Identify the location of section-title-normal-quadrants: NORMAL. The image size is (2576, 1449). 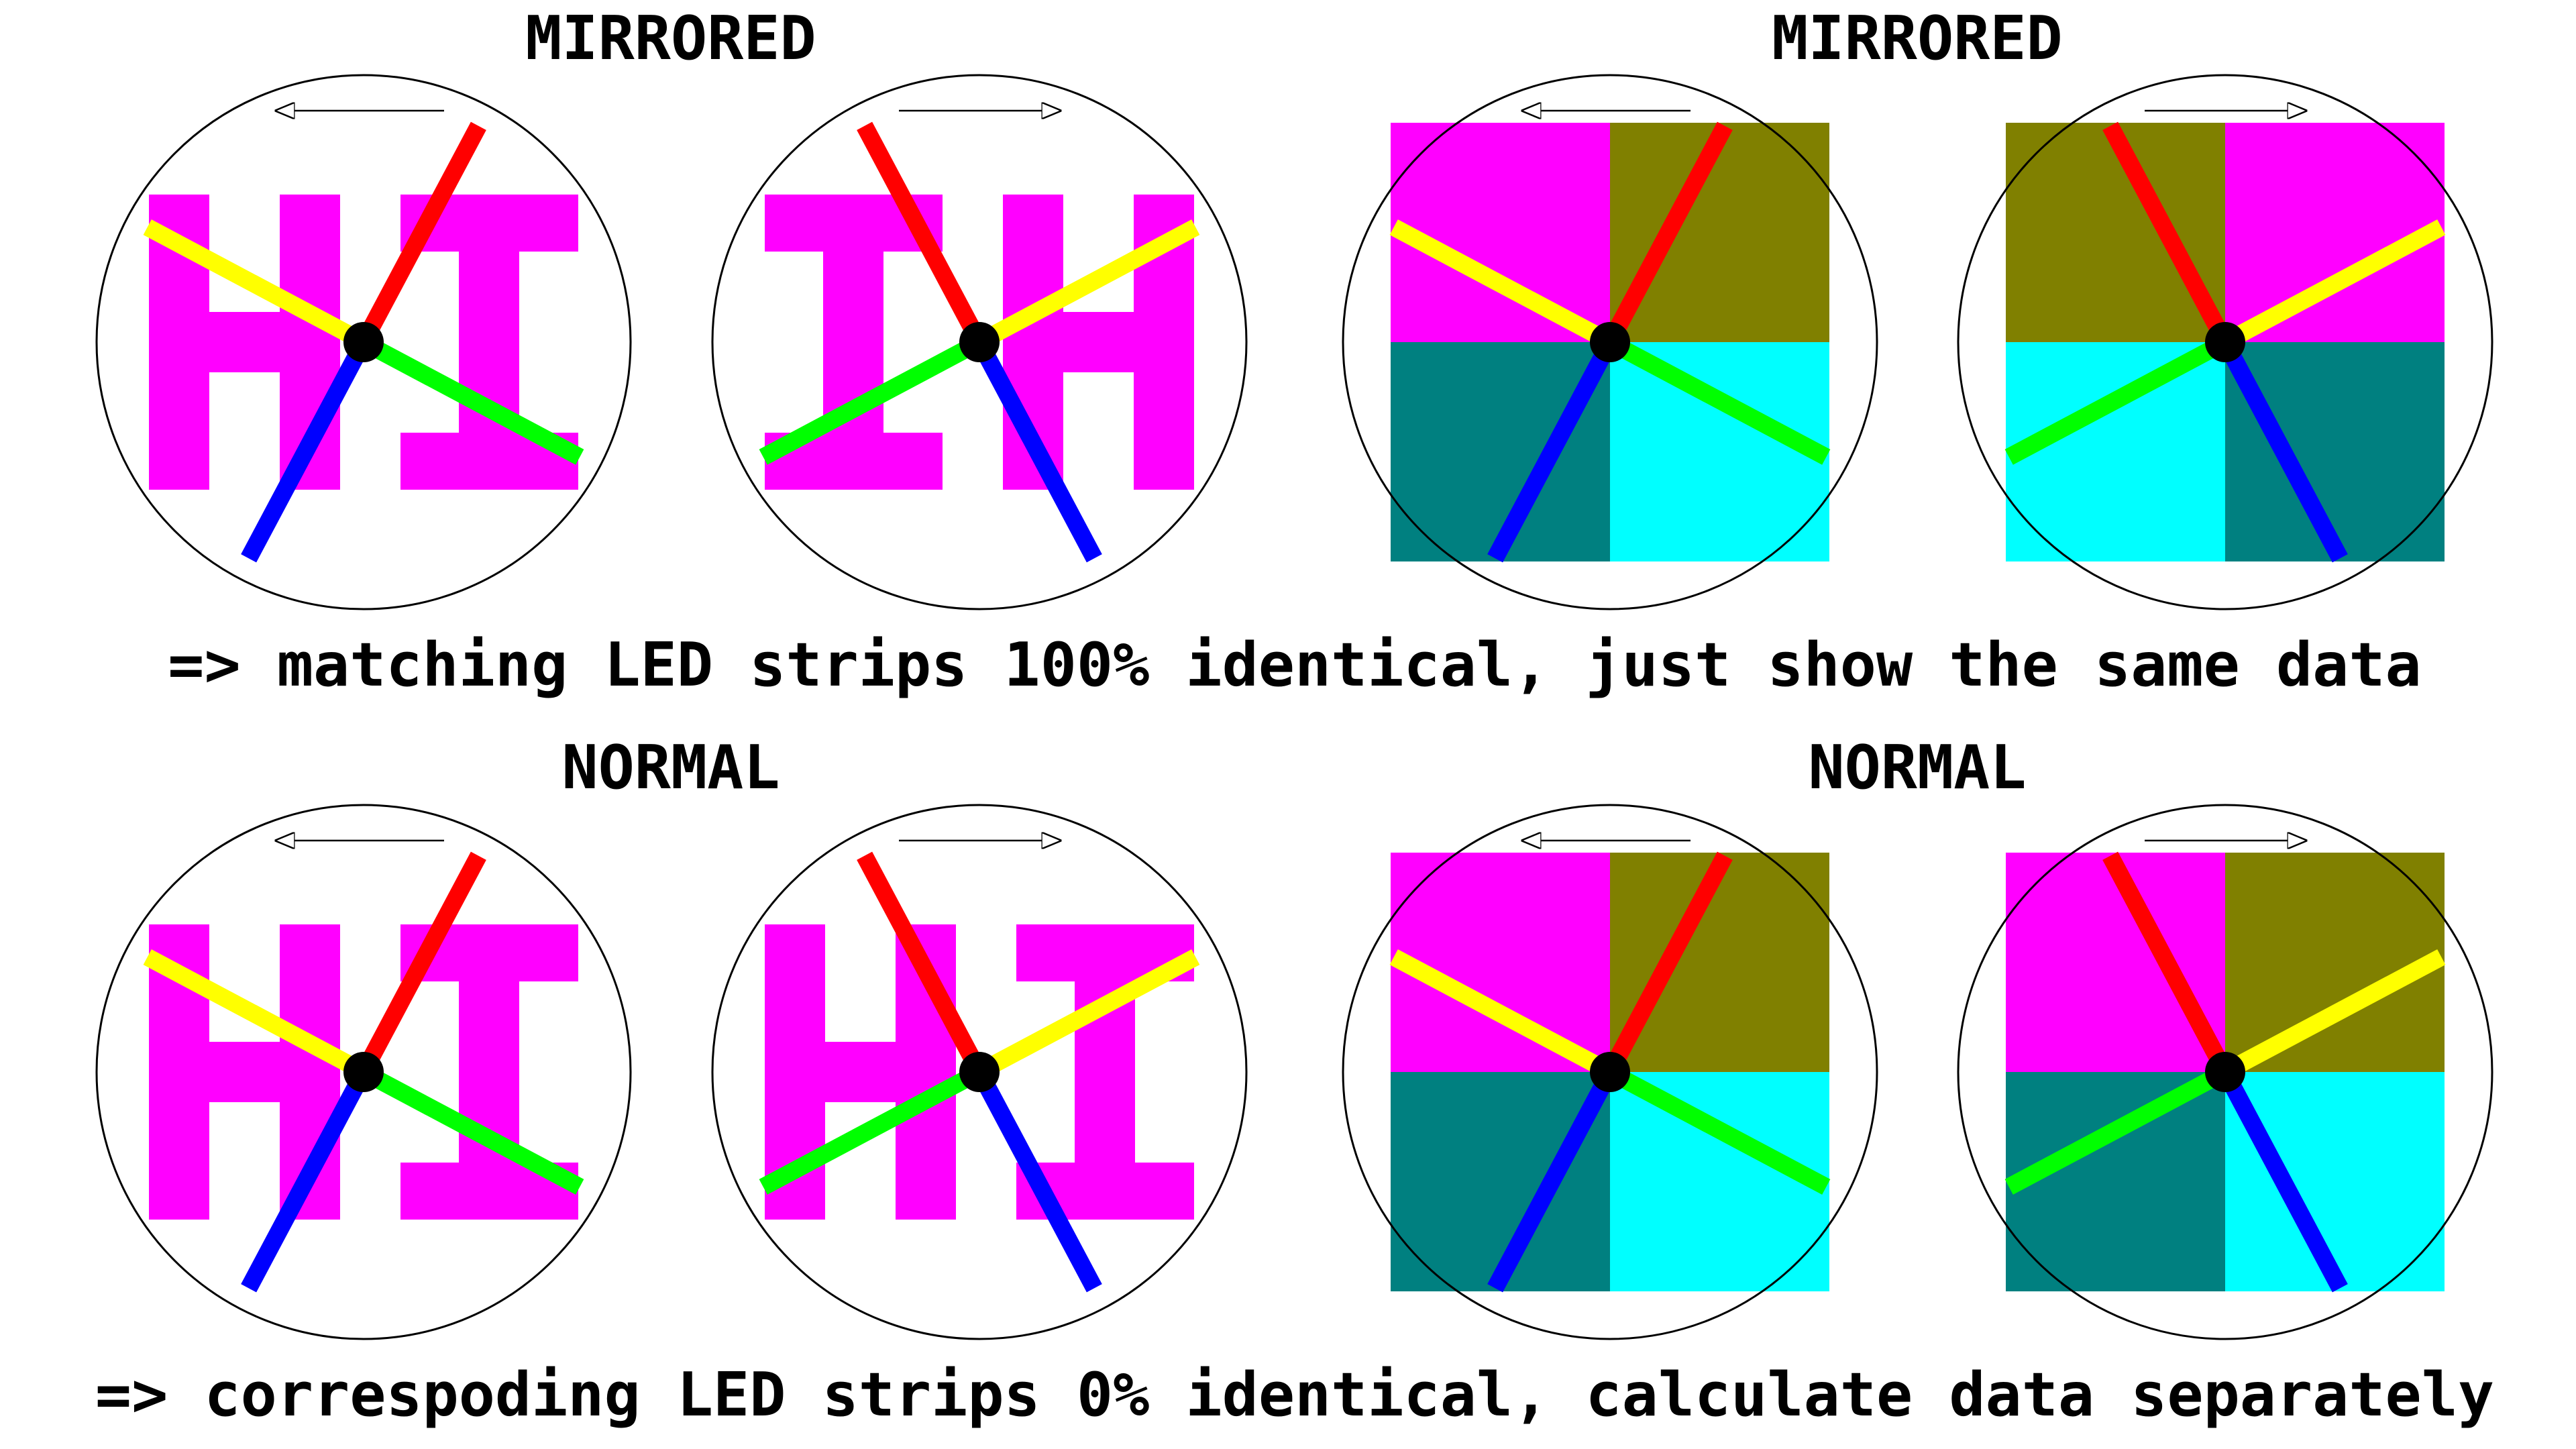
(1917, 768).